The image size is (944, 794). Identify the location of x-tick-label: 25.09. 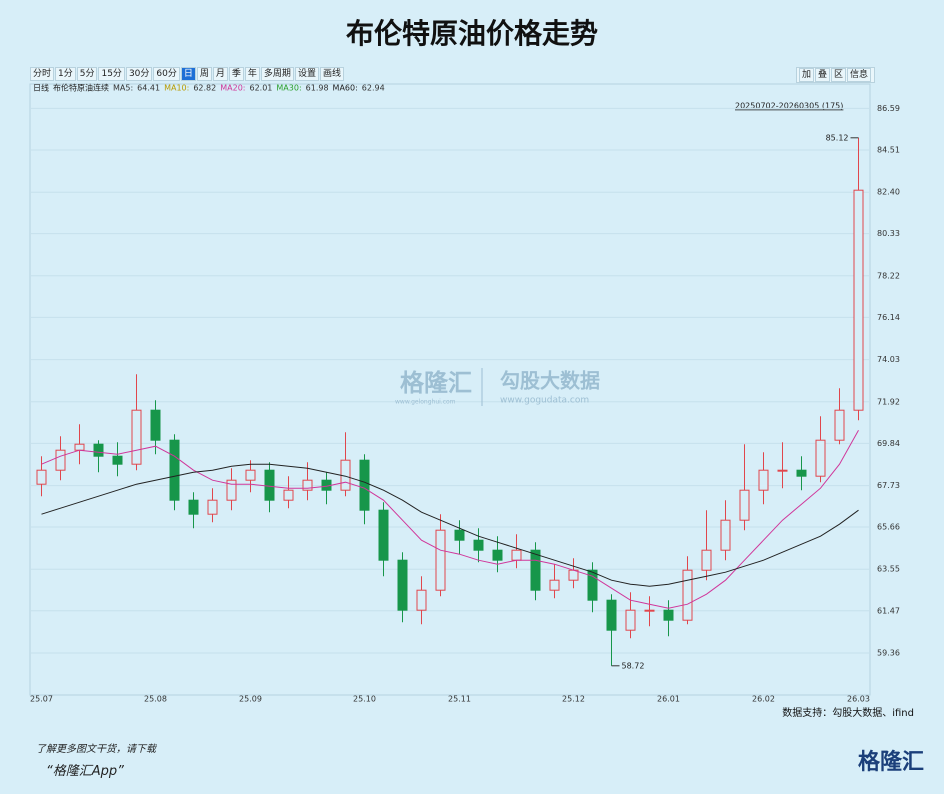
(250, 699).